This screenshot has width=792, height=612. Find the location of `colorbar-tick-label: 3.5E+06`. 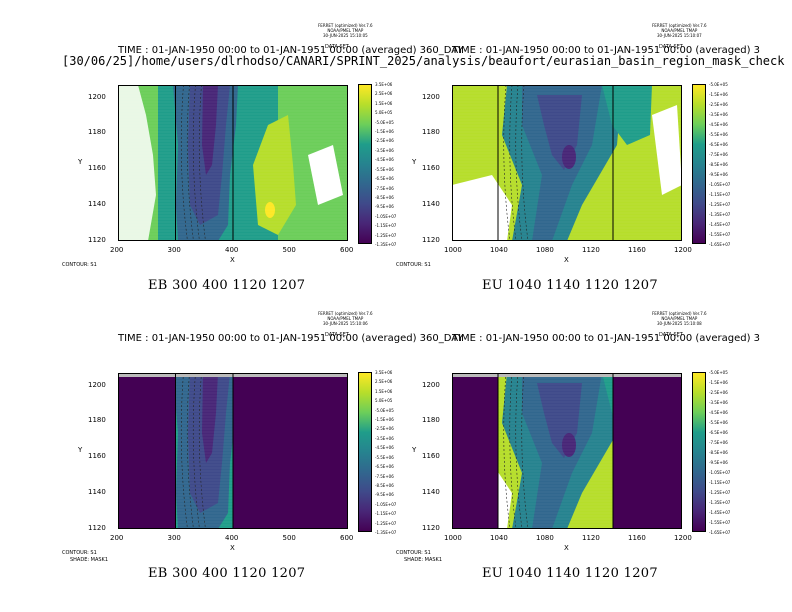

colorbar-tick-label: 3.5E+06 is located at coordinates (384, 84).